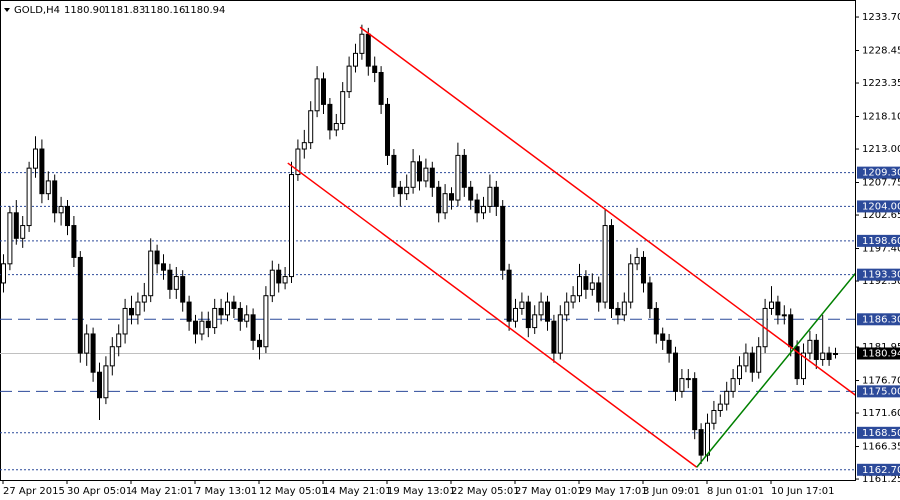  I want to click on x-tick-label: 3 Jun 09:01, so click(671, 491).